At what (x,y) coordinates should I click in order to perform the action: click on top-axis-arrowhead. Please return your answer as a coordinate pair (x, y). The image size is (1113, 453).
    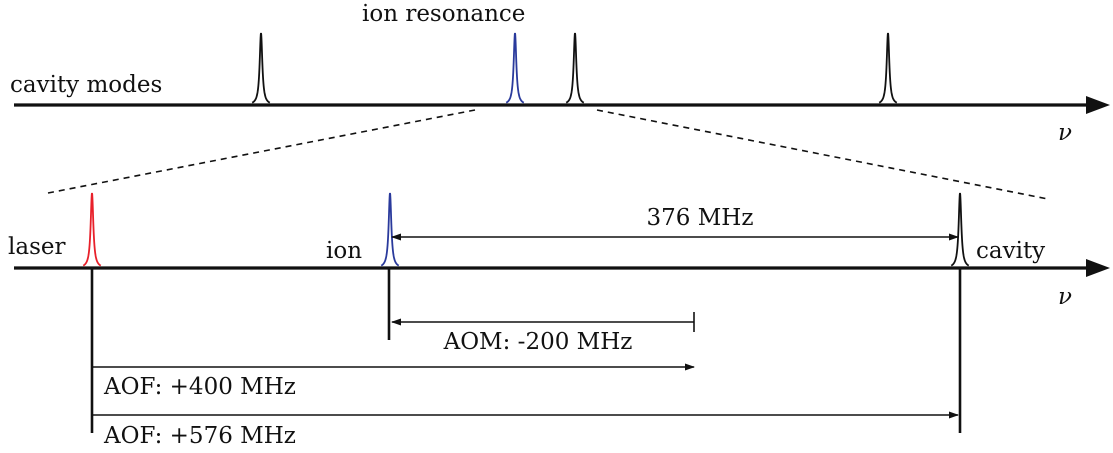
    Looking at the image, I should click on (1098, 105).